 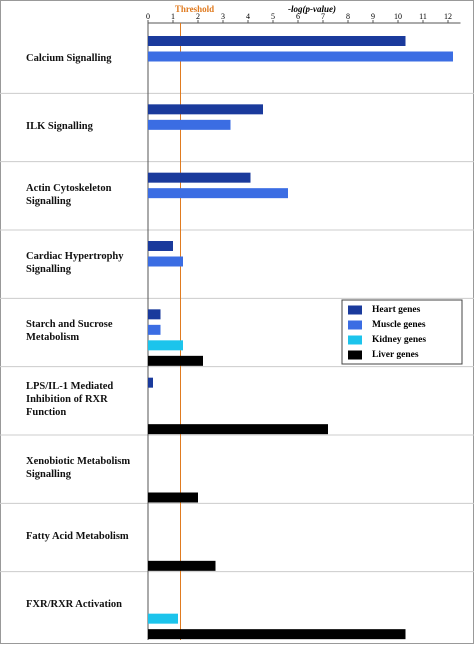 What do you see at coordinates (396, 310) in the screenshot?
I see `legend-label: Heart genes` at bounding box center [396, 310].